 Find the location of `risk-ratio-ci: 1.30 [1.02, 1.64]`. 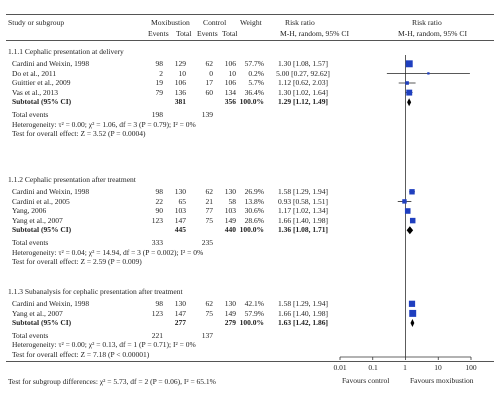

risk-ratio-ci: 1.30 [1.02, 1.64] is located at coordinates (303, 92).